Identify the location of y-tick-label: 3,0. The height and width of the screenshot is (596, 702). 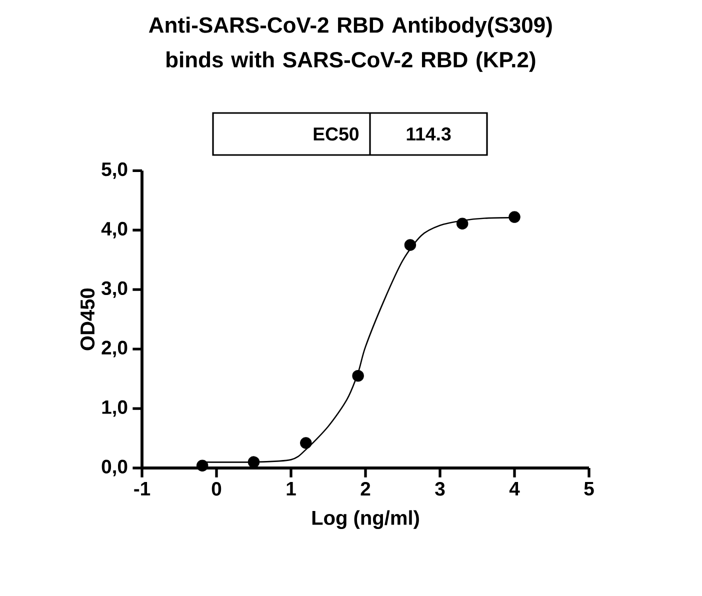
(115, 289).